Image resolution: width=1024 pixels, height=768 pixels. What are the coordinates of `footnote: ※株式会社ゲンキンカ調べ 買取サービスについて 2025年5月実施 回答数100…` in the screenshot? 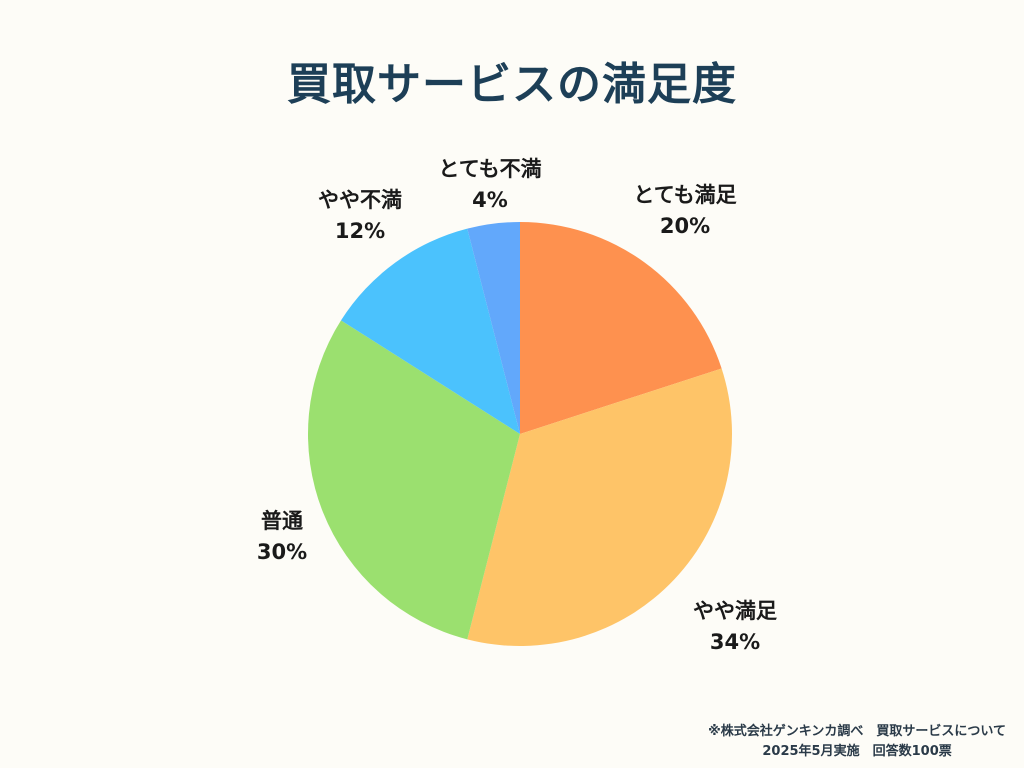 It's located at (857, 742).